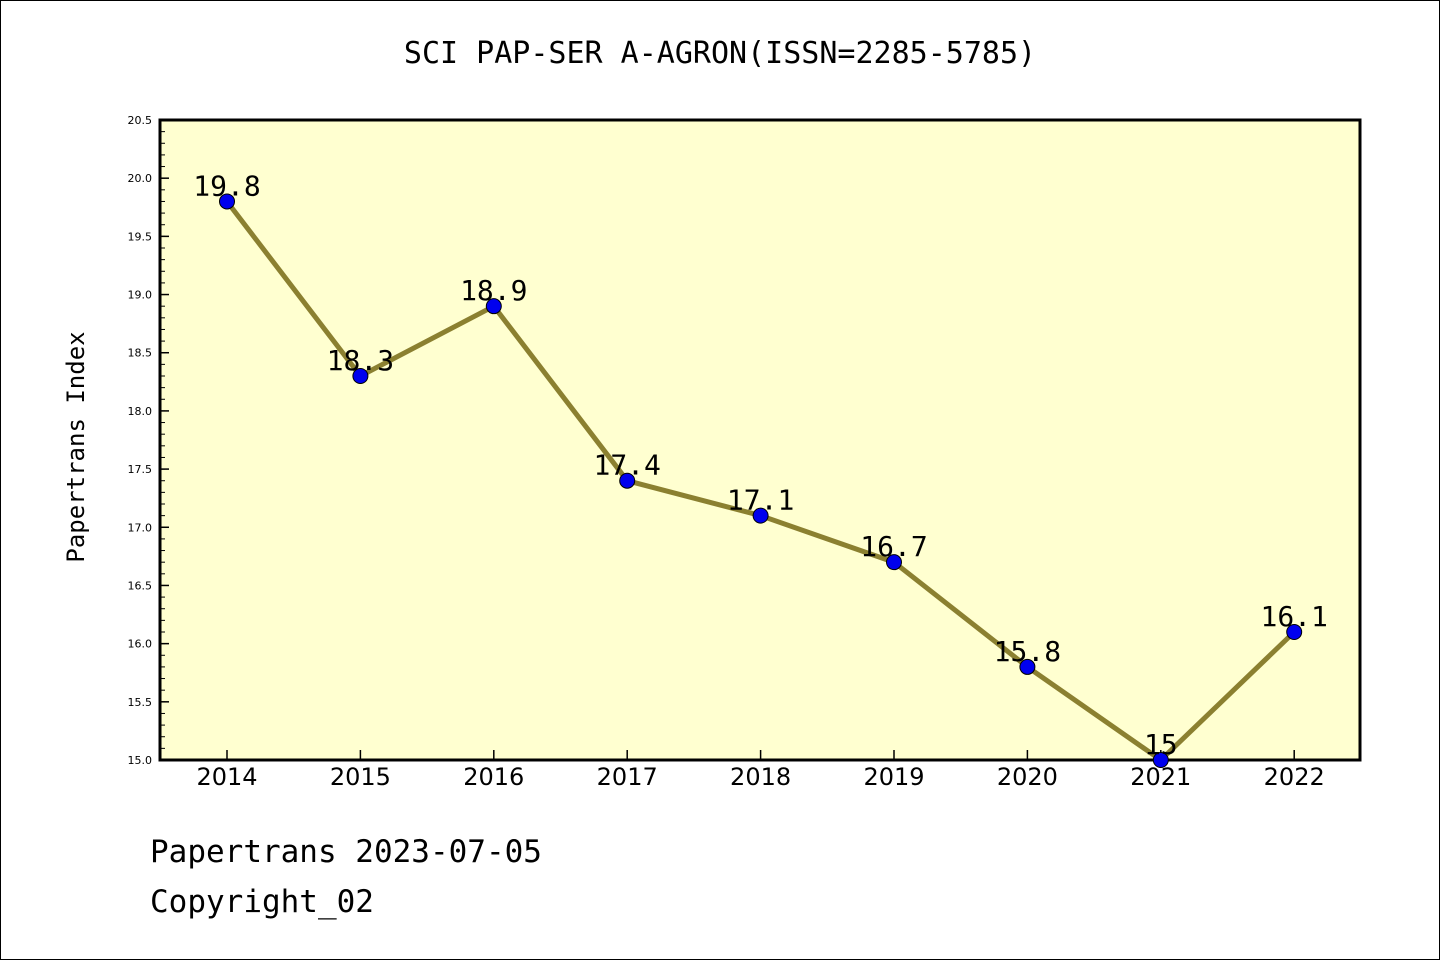 Image resolution: width=1440 pixels, height=960 pixels. I want to click on y-tick-label: 16.5, so click(140, 585).